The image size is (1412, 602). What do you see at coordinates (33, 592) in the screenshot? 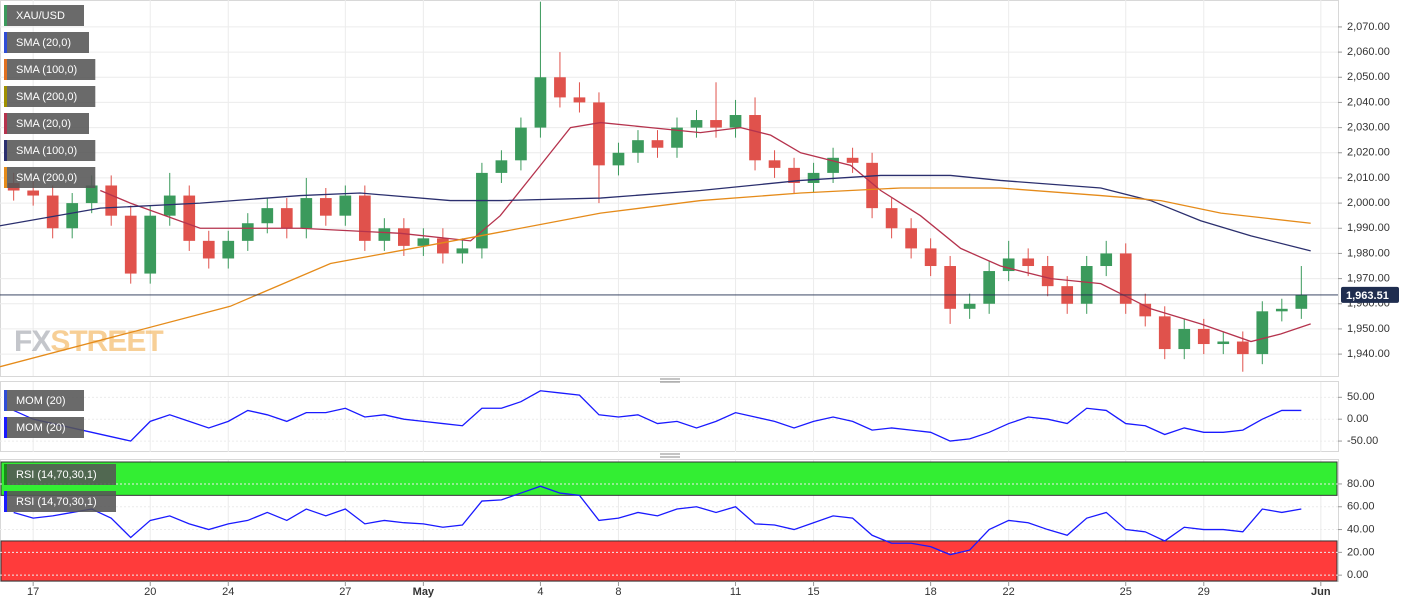
I see `x-tick-label: 17` at bounding box center [33, 592].